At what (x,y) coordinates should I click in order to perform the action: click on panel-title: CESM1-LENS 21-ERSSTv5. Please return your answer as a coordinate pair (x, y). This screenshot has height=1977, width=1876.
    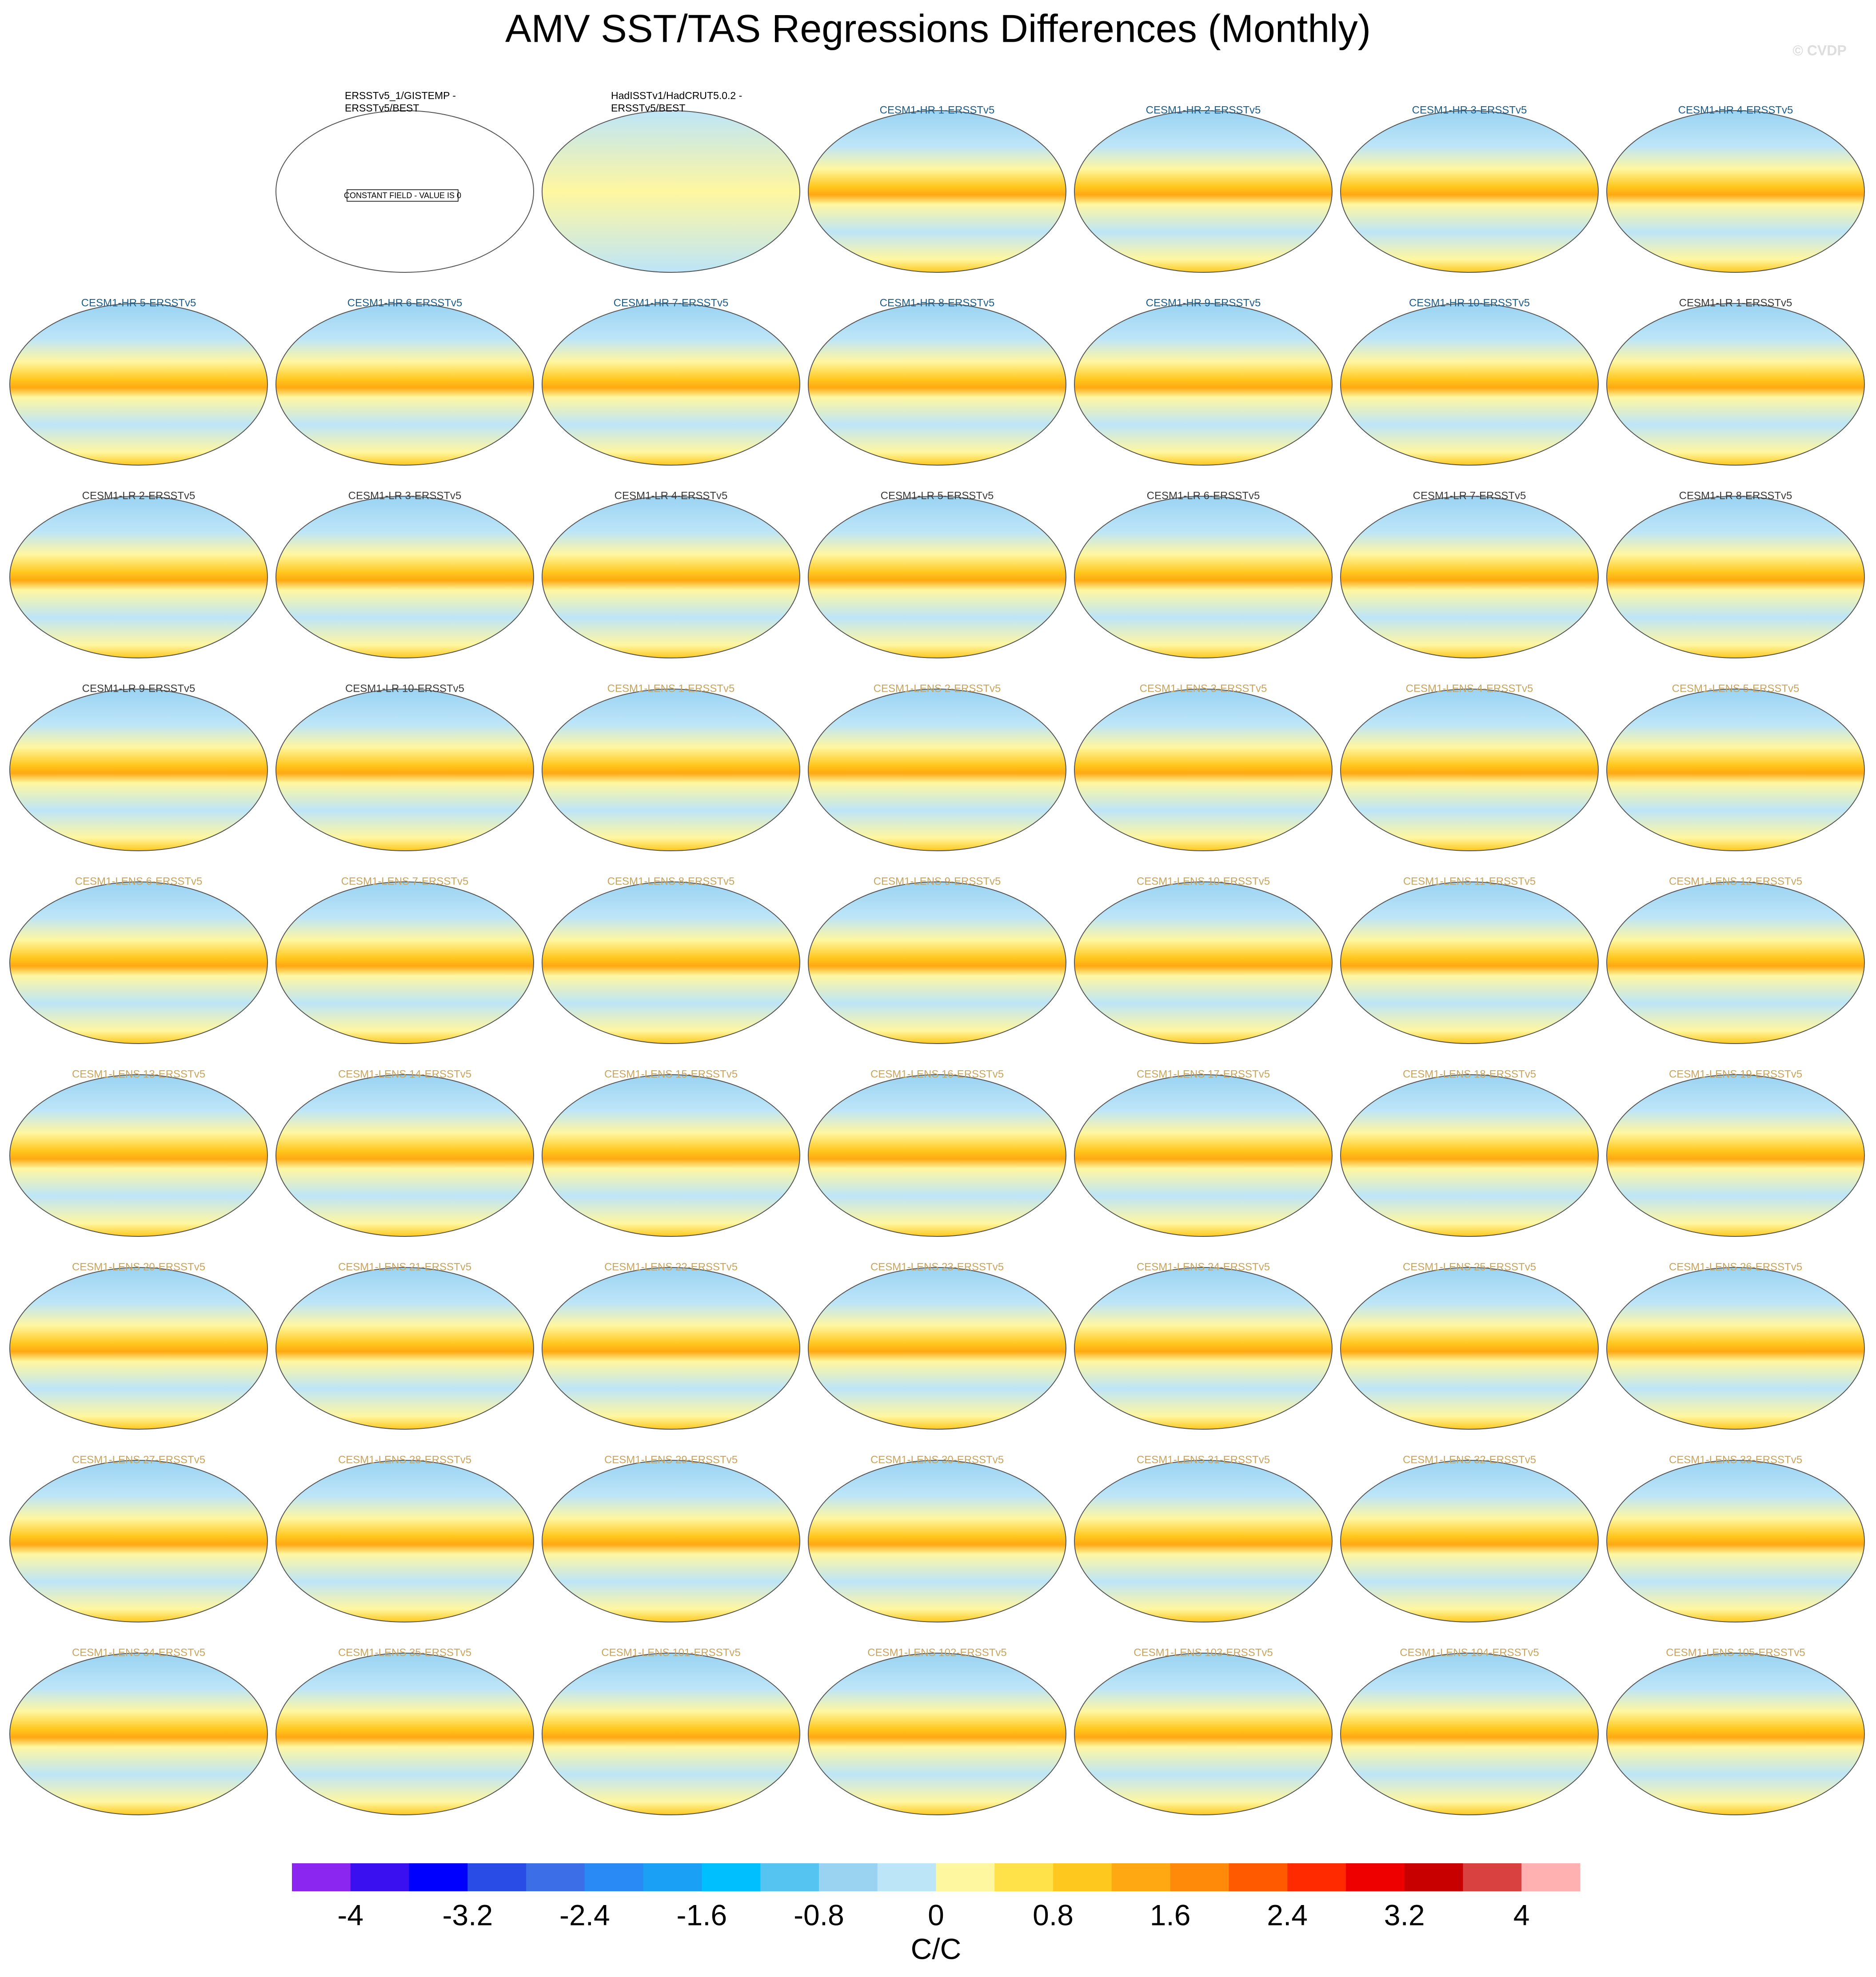
    Looking at the image, I should click on (404, 1267).